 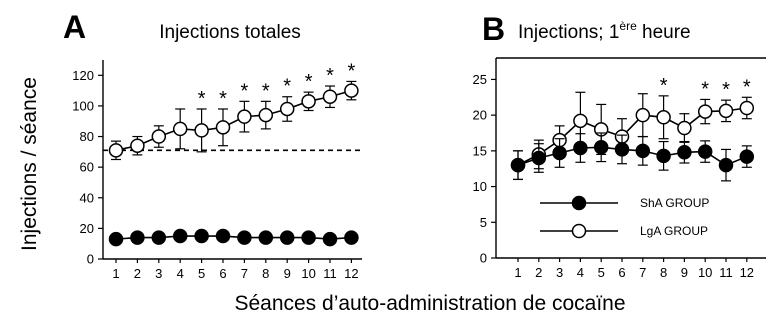 I want to click on panel-b-y-tick-label: 25, so click(x=480, y=79).